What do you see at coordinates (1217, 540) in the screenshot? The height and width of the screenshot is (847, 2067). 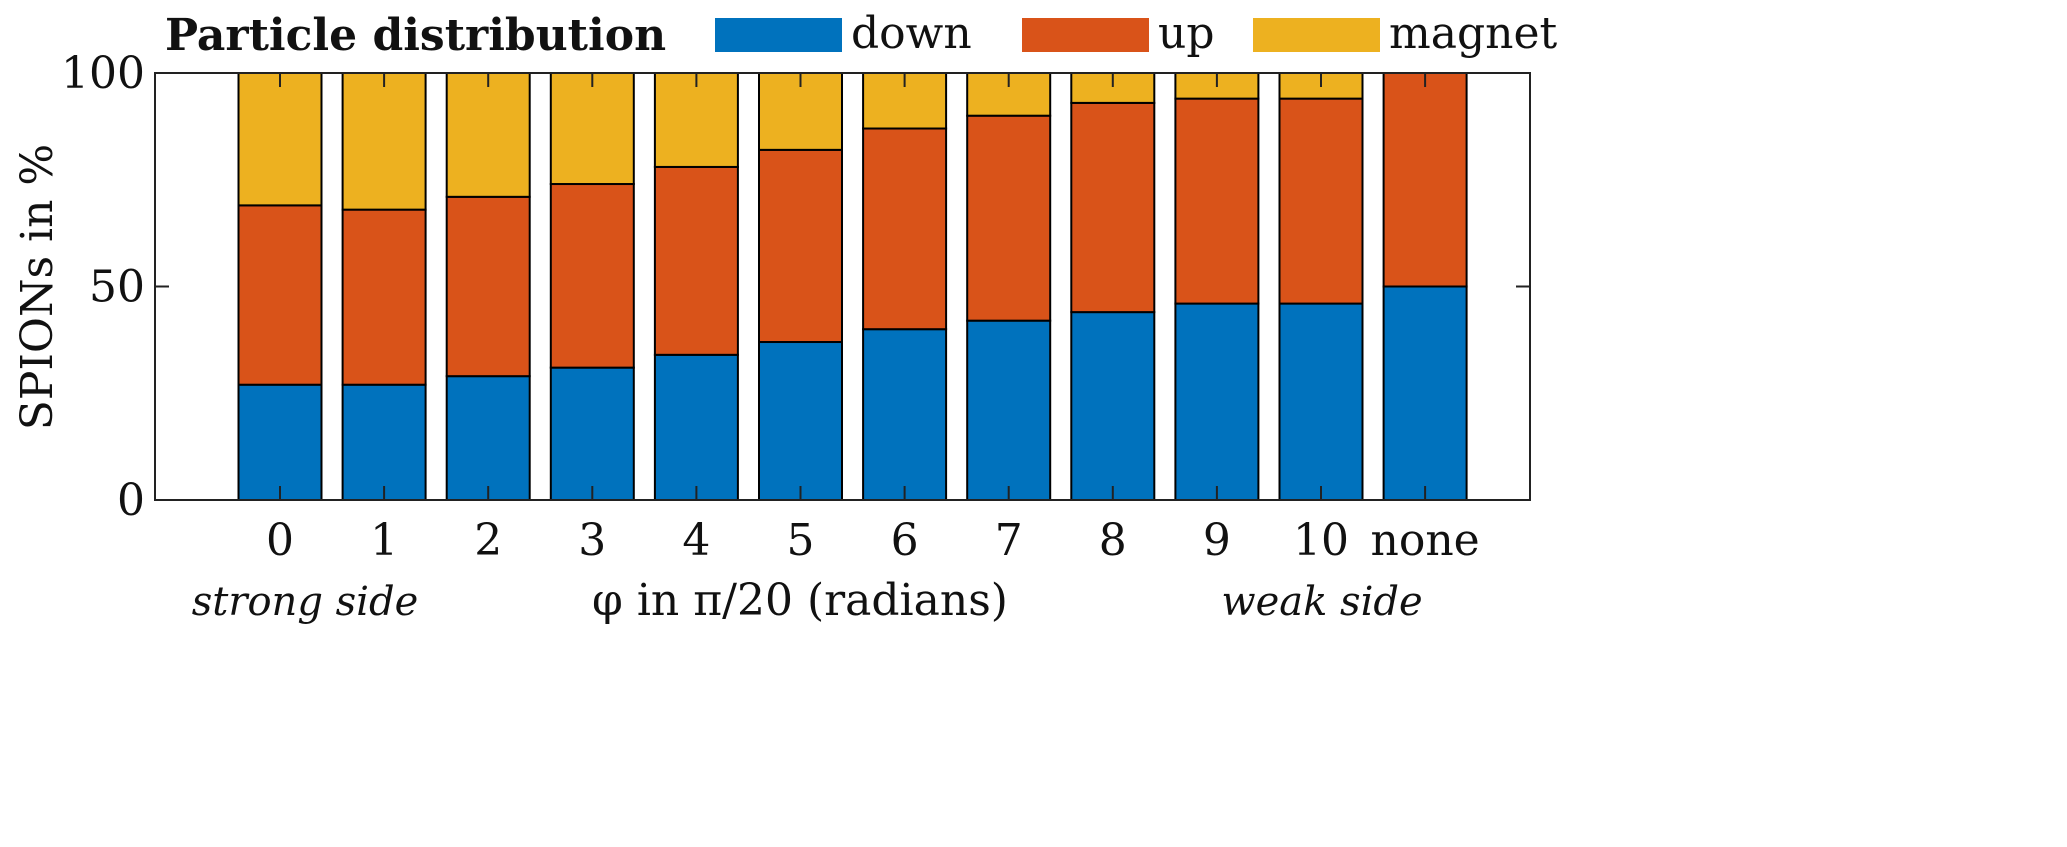 I see `x-tick-label-9: 9` at bounding box center [1217, 540].